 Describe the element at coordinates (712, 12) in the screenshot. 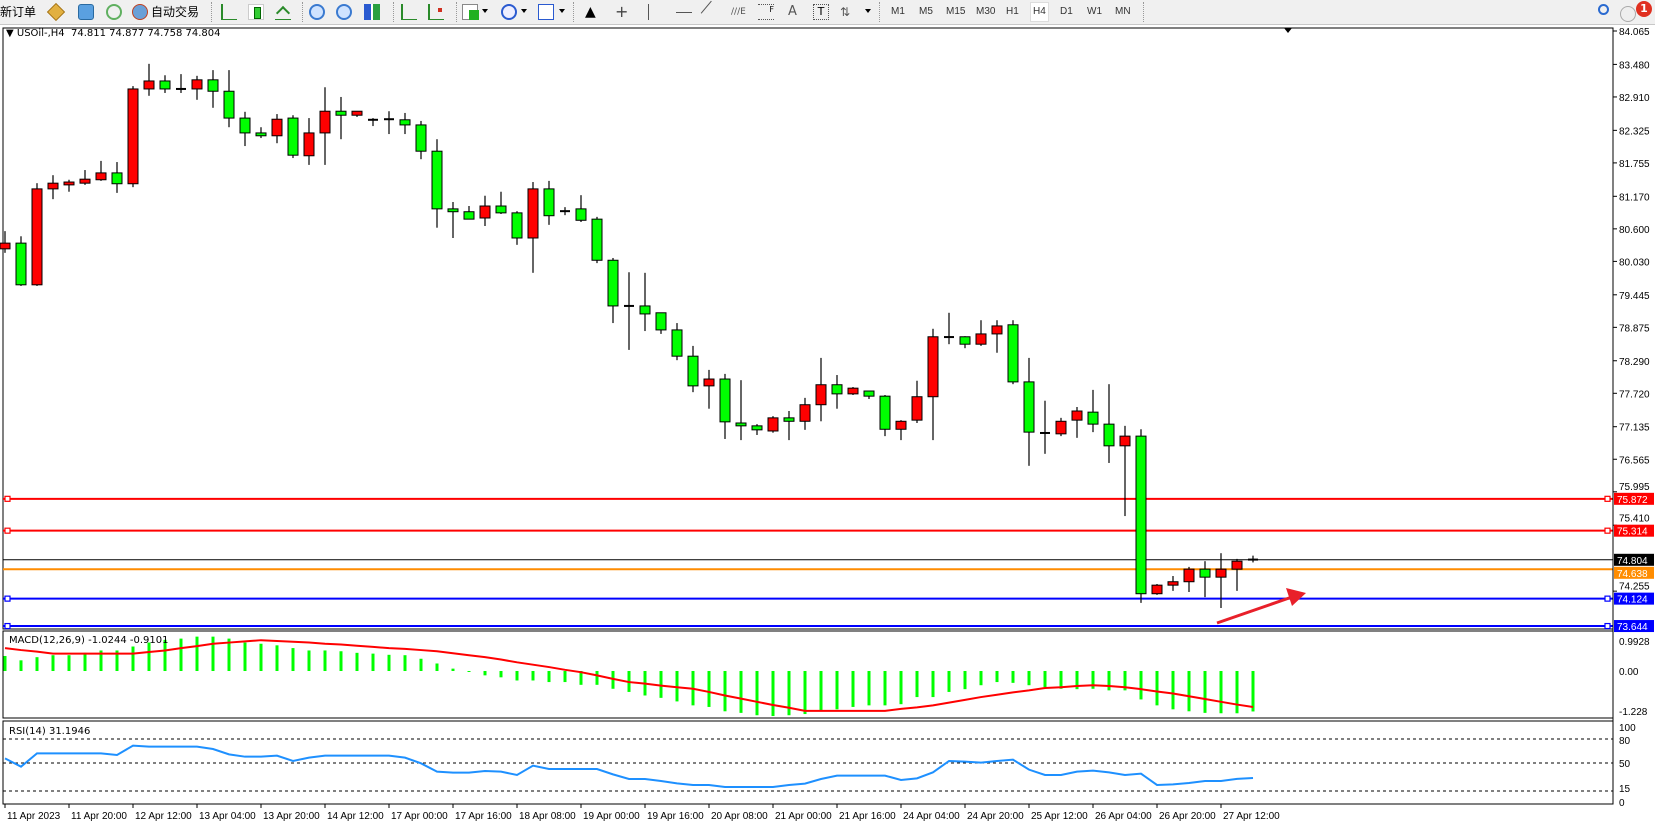

I see `trendline-icon` at that location.